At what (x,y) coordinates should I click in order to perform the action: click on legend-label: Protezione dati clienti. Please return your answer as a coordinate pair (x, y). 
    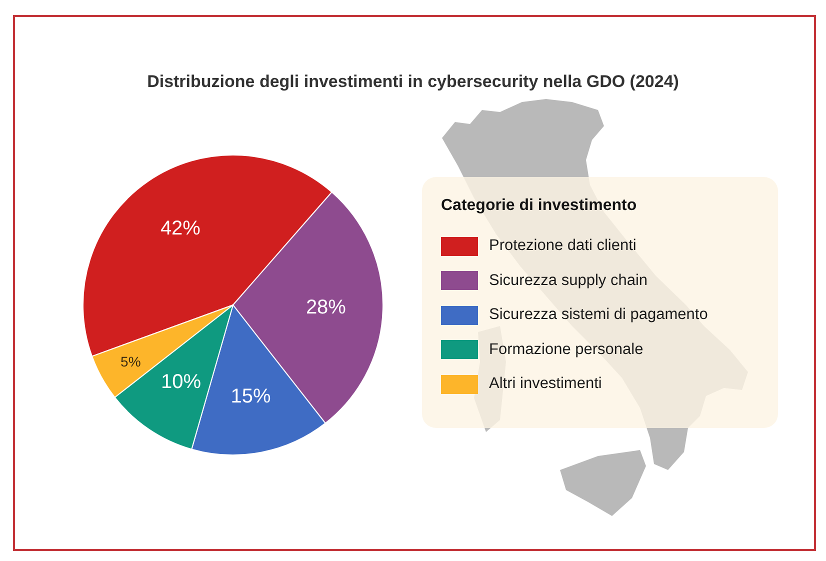
    Looking at the image, I should click on (562, 246).